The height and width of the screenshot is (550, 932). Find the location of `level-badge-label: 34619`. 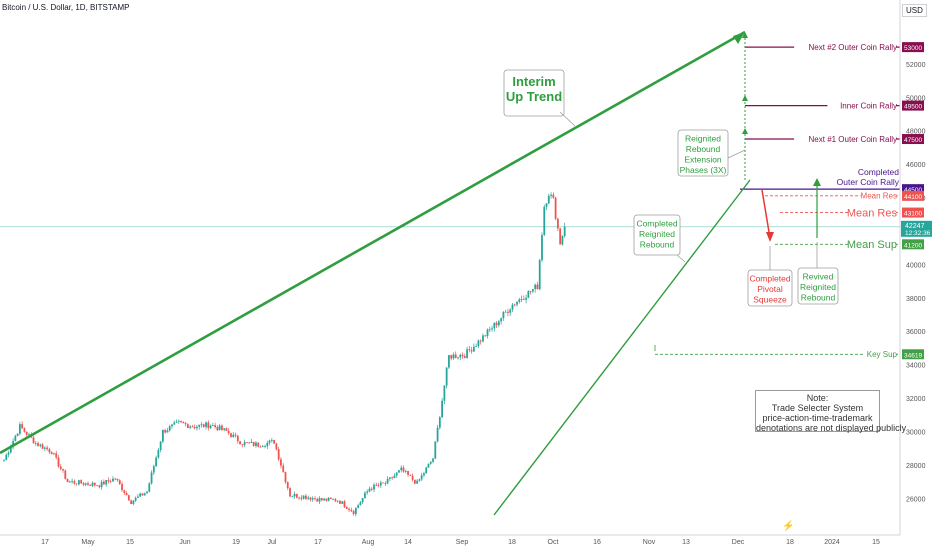

level-badge-label: 34619 is located at coordinates (913, 355).